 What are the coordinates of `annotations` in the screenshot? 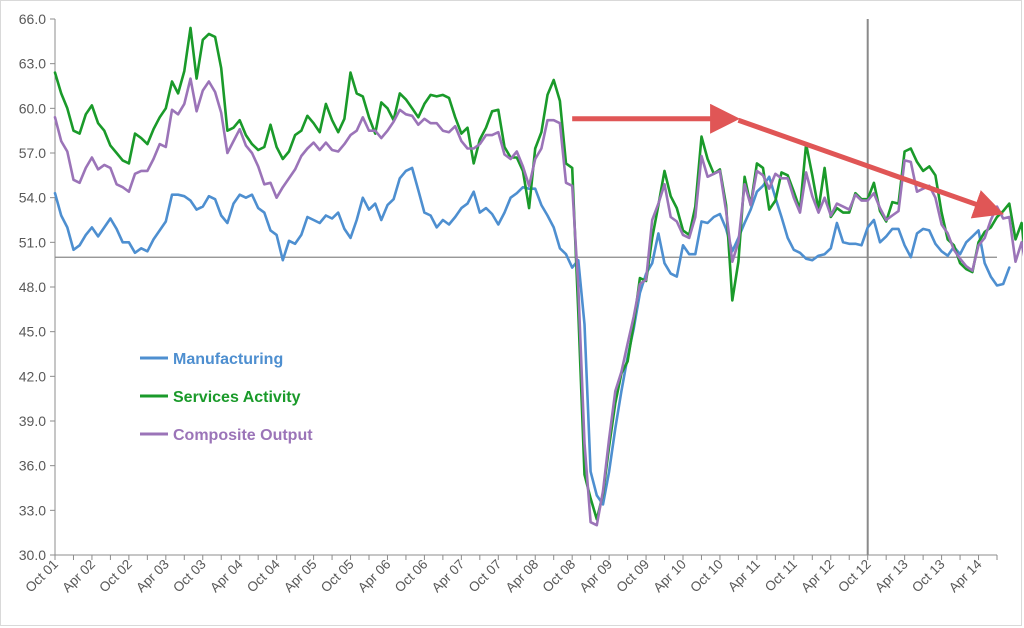 It's located at (788, 161).